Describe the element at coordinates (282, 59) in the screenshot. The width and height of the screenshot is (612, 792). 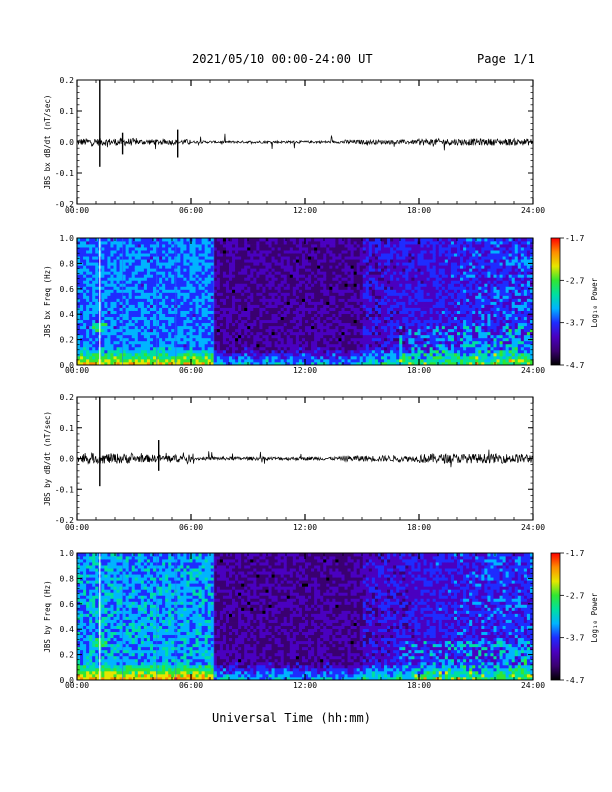
I see `plot-title: 2021/05/10 00:00-24:00 UT` at that location.